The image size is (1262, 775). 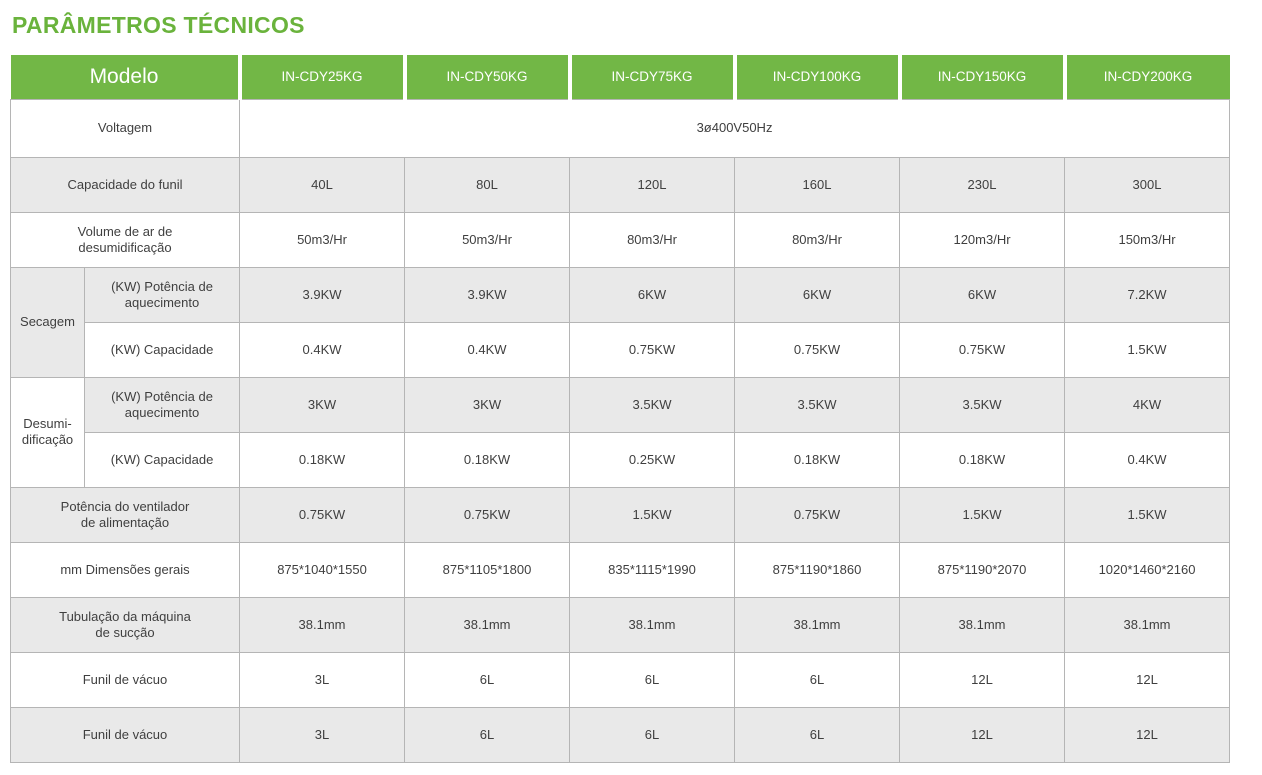 I want to click on cell-value: 875*1040*1550, so click(x=322, y=569).